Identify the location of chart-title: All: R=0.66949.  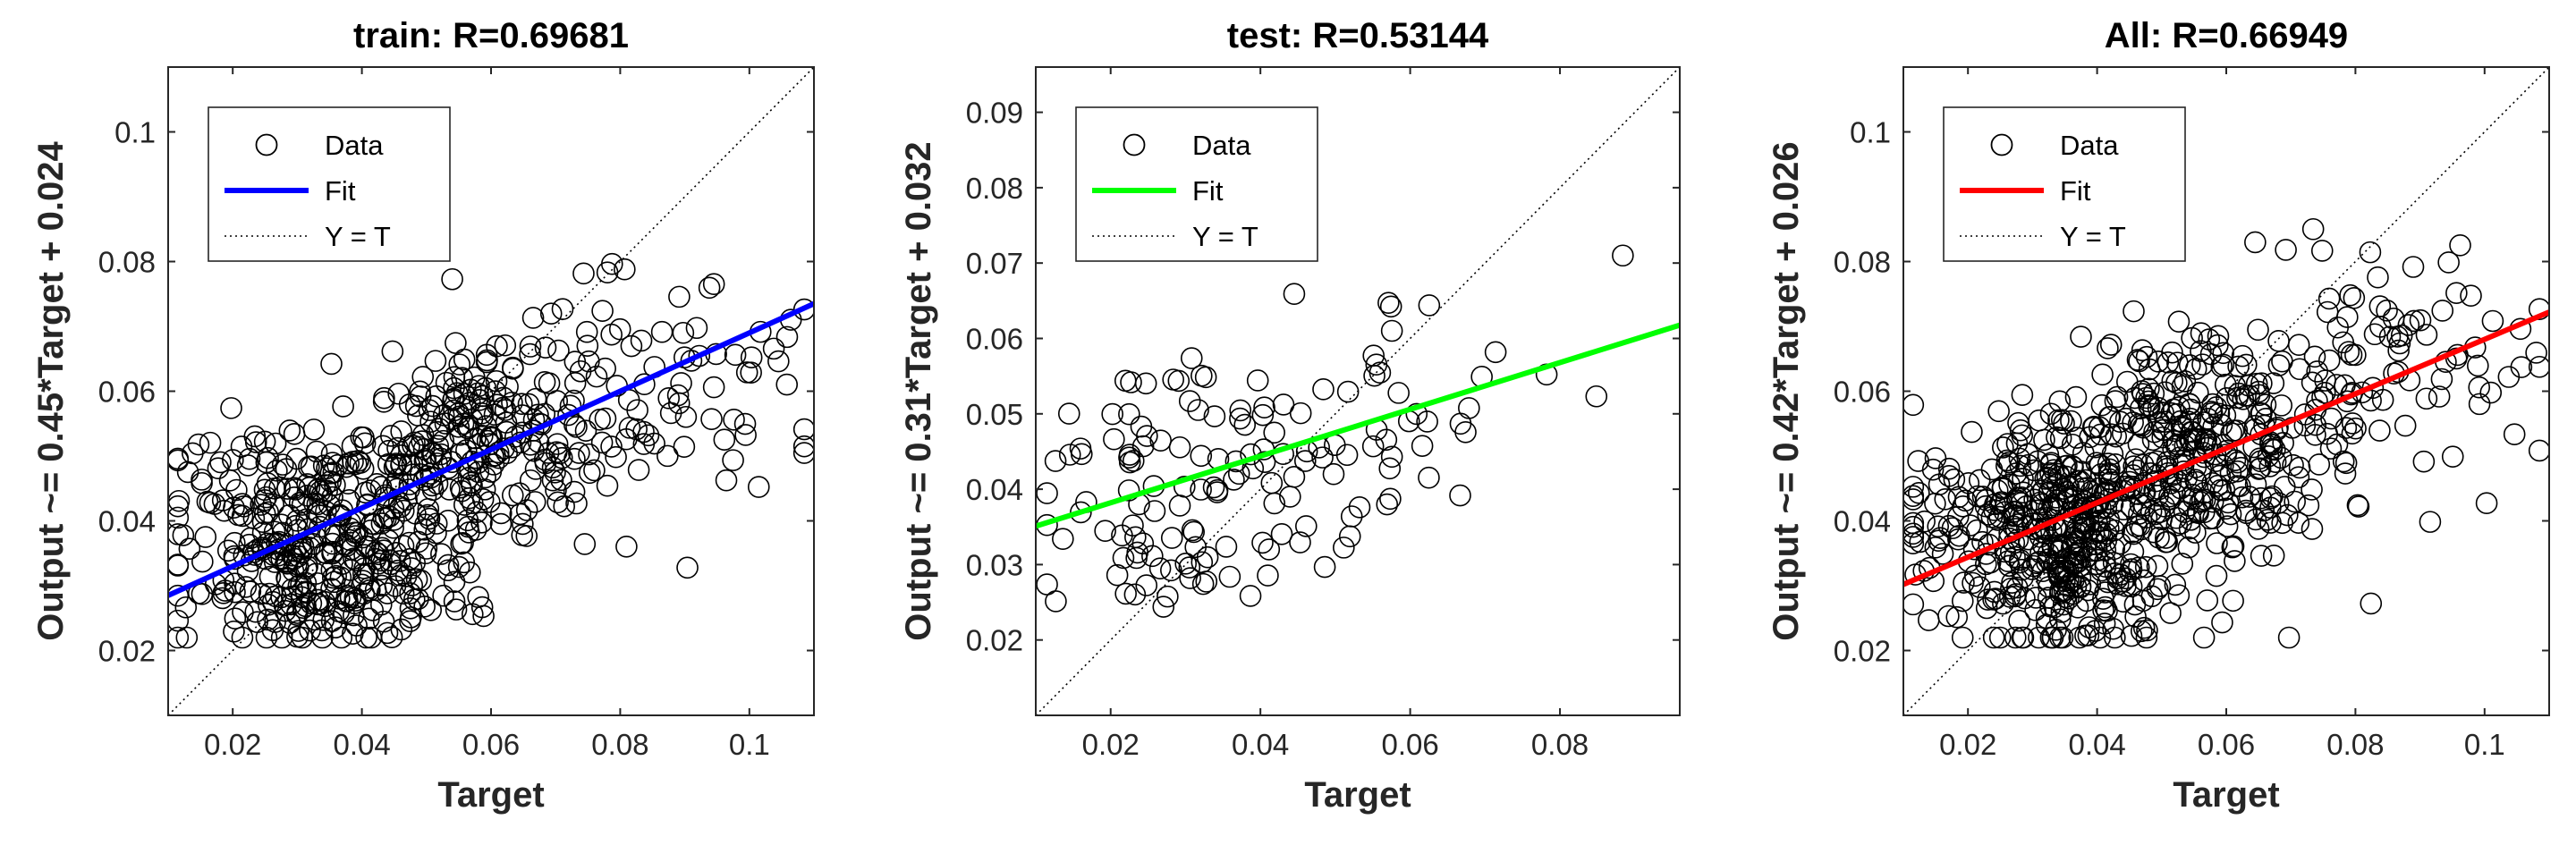
(2226, 36).